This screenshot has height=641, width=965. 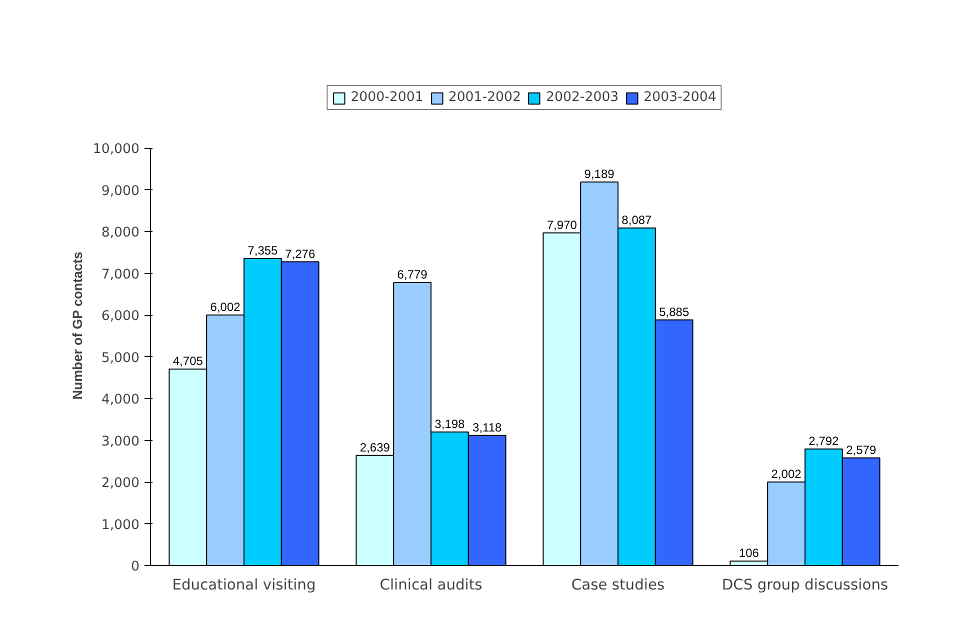 What do you see at coordinates (120, 484) in the screenshot?
I see `y-tick-label: 2,000` at bounding box center [120, 484].